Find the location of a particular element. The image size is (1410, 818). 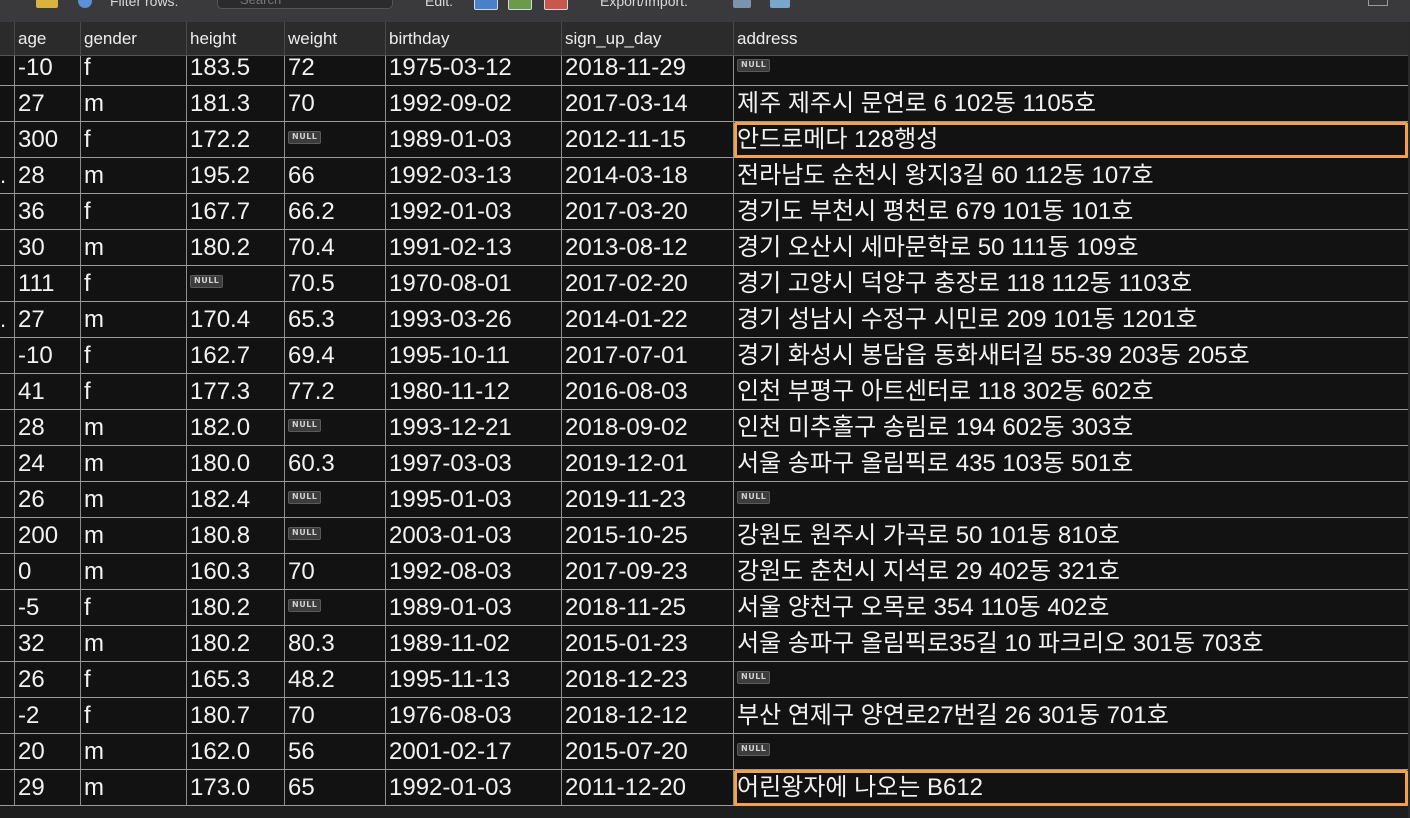

cell-height: 180.0 is located at coordinates (236, 463).